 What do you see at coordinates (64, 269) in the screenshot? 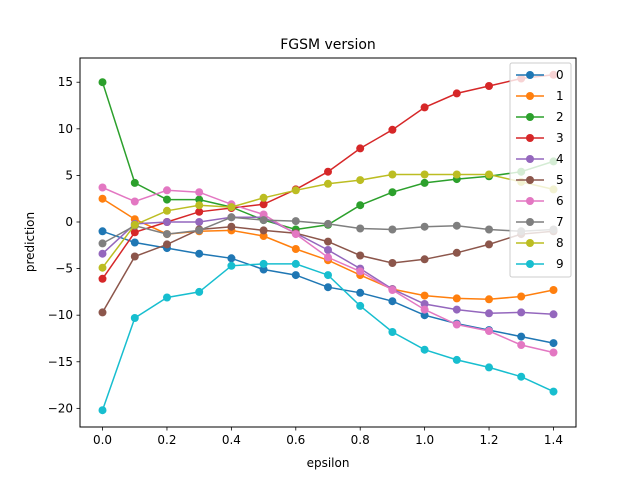
I see `y-tick-label: −5` at bounding box center [64, 269].